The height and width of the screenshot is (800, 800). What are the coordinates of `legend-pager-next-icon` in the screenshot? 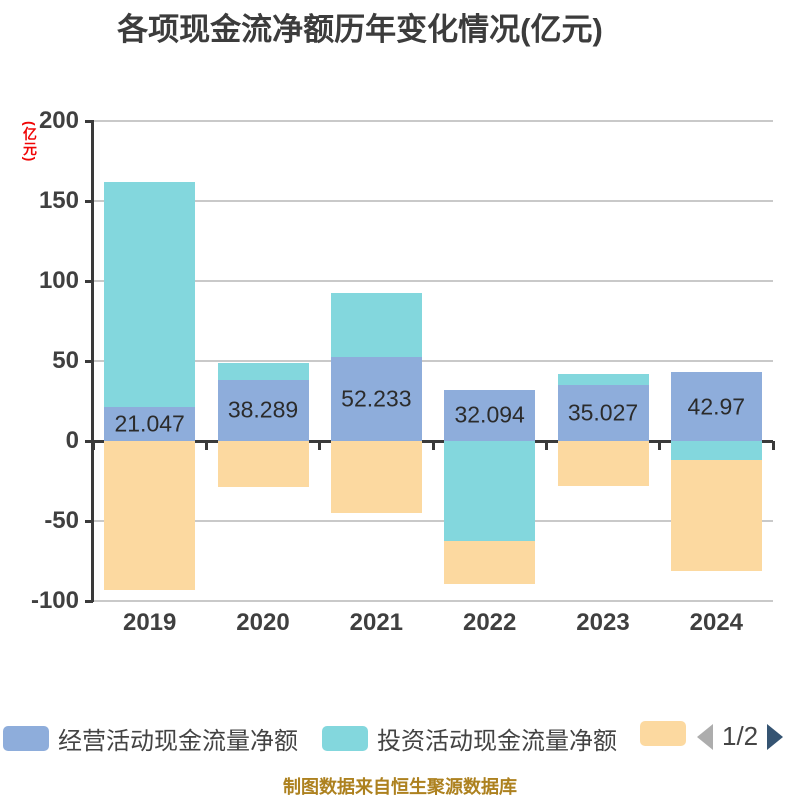 It's located at (775, 736).